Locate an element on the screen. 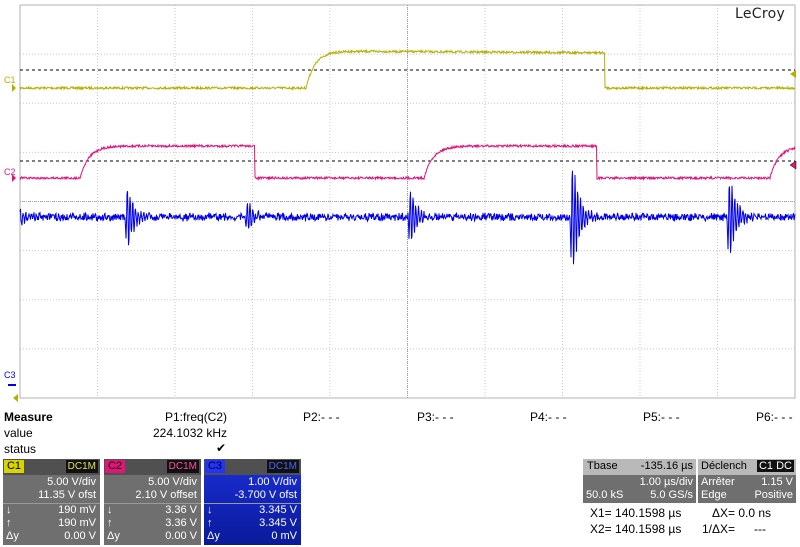  channel-tag: C3 is located at coordinates (215, 466).